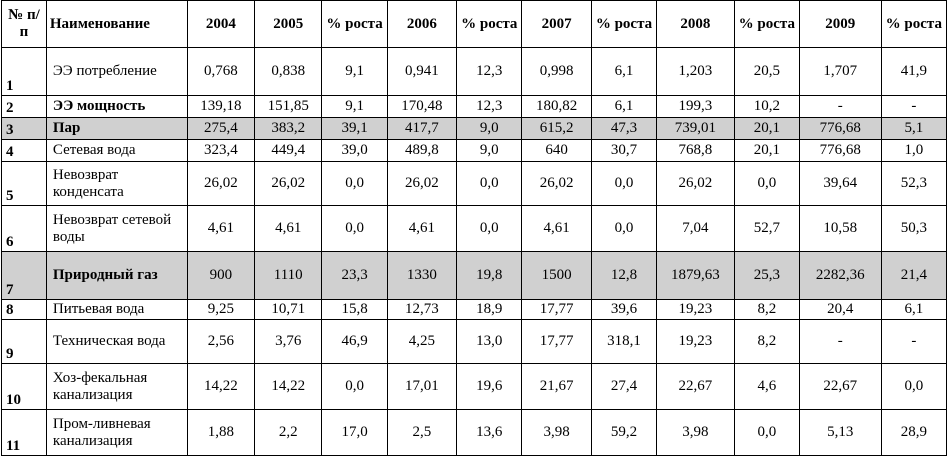 The height and width of the screenshot is (456, 950). Describe the element at coordinates (116, 432) in the screenshot. I see `row-name: Пром-ливневая канализация` at that location.